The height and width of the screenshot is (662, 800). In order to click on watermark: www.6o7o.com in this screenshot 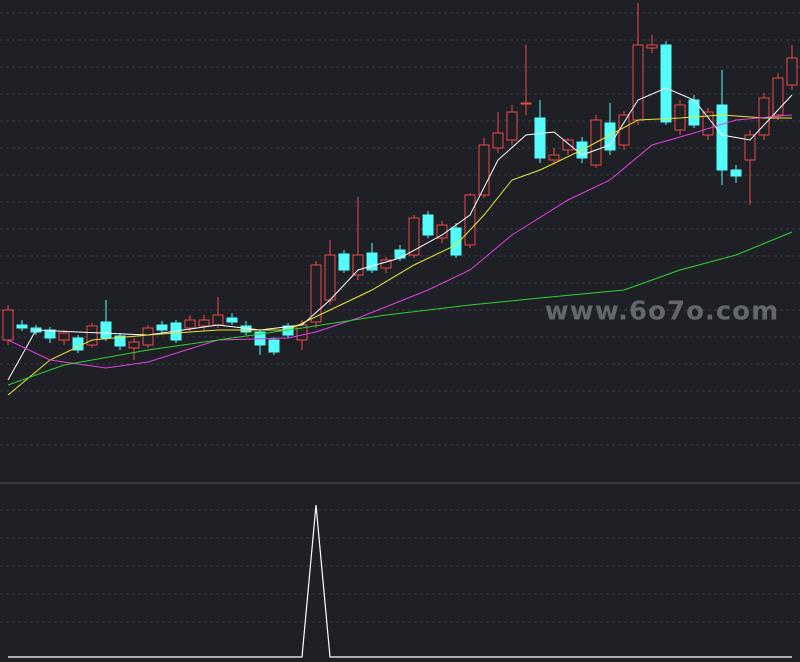, I will do `click(662, 312)`.